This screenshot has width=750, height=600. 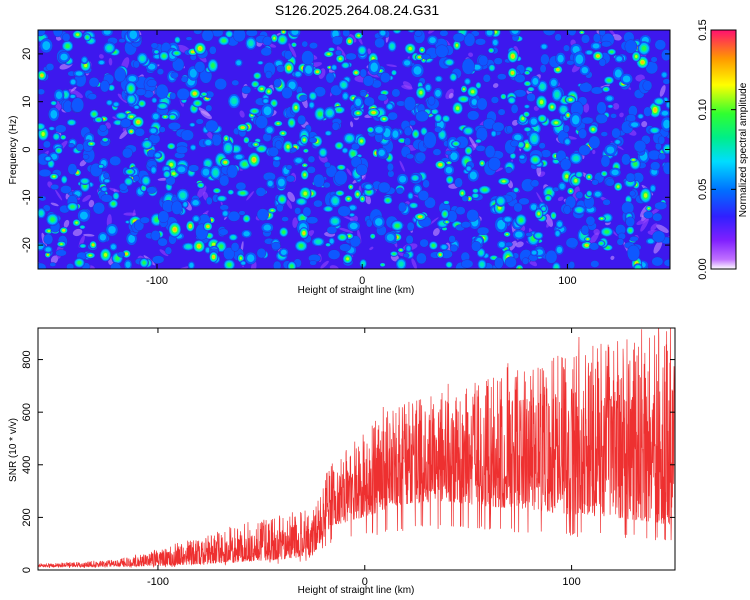 I want to click on snr-y-tick-label: 0, so click(x=27, y=570).